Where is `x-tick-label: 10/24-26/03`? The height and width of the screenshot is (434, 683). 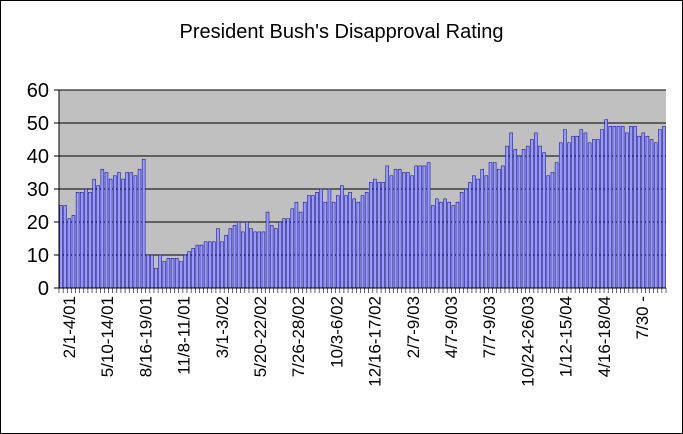 x-tick-label: 10/24-26/03 is located at coordinates (527, 341).